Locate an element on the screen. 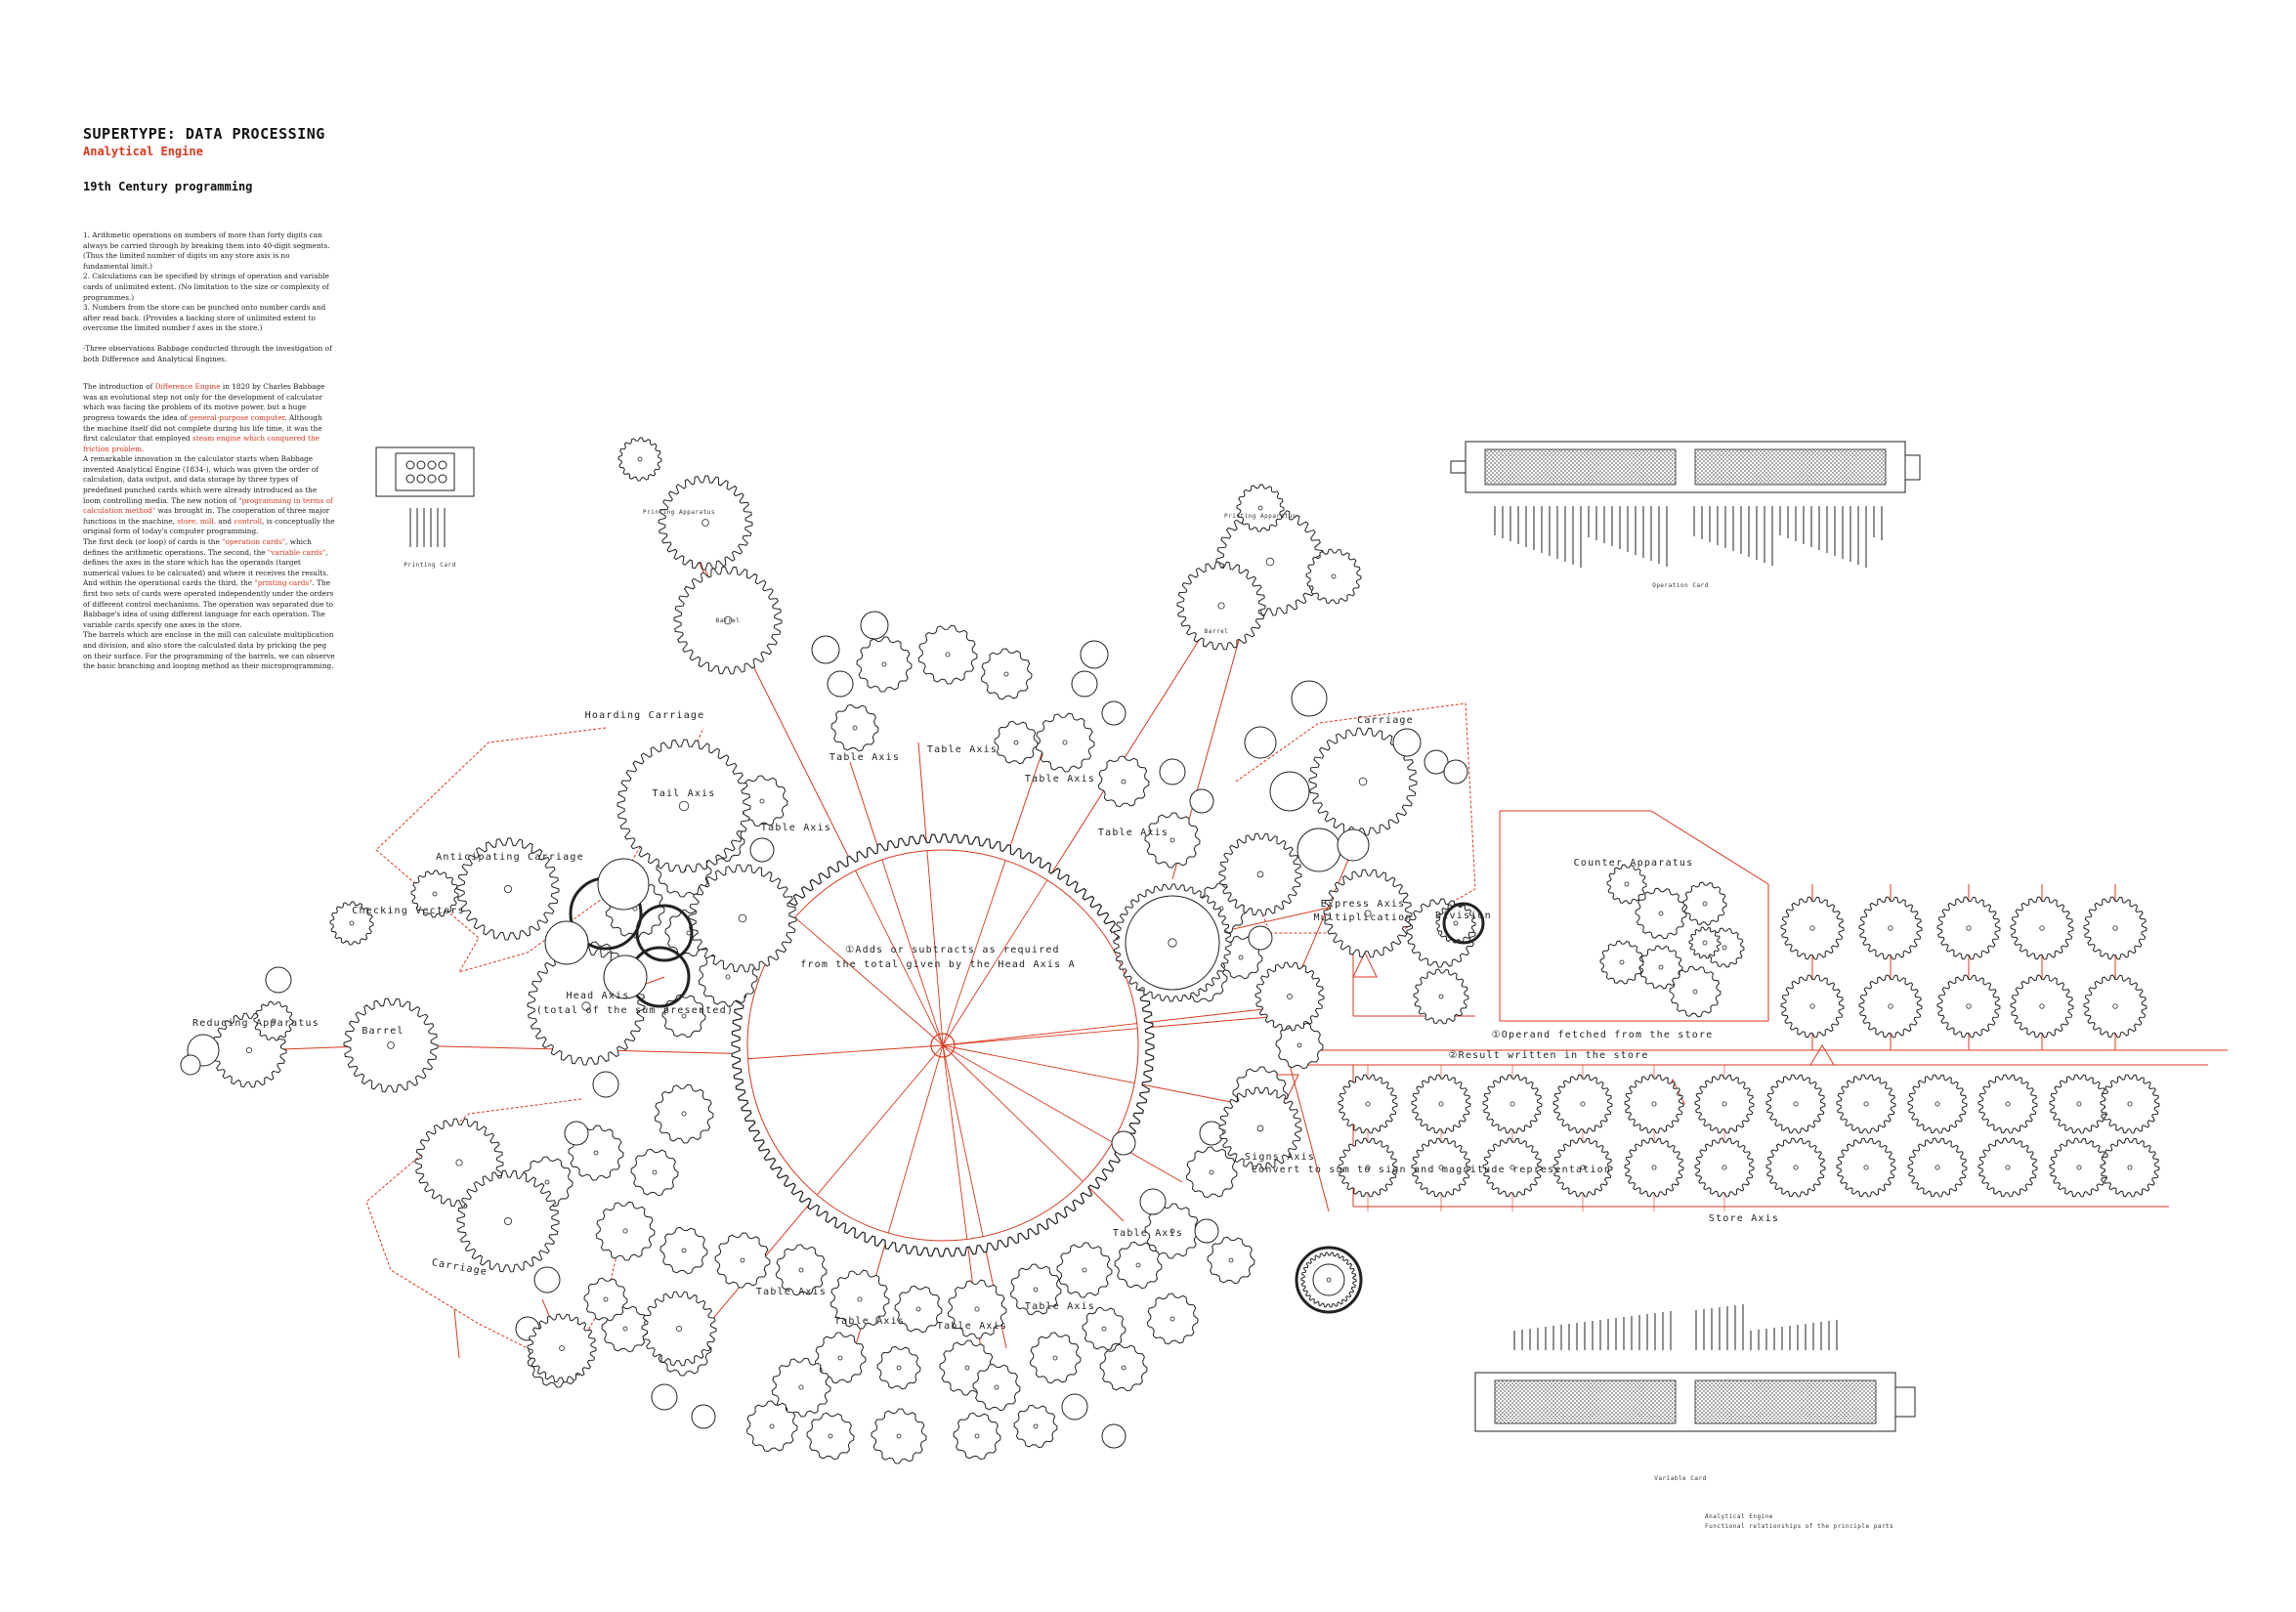 The image size is (2296, 1612). signs-axis-label: Signs Axis is located at coordinates (1280, 1157).